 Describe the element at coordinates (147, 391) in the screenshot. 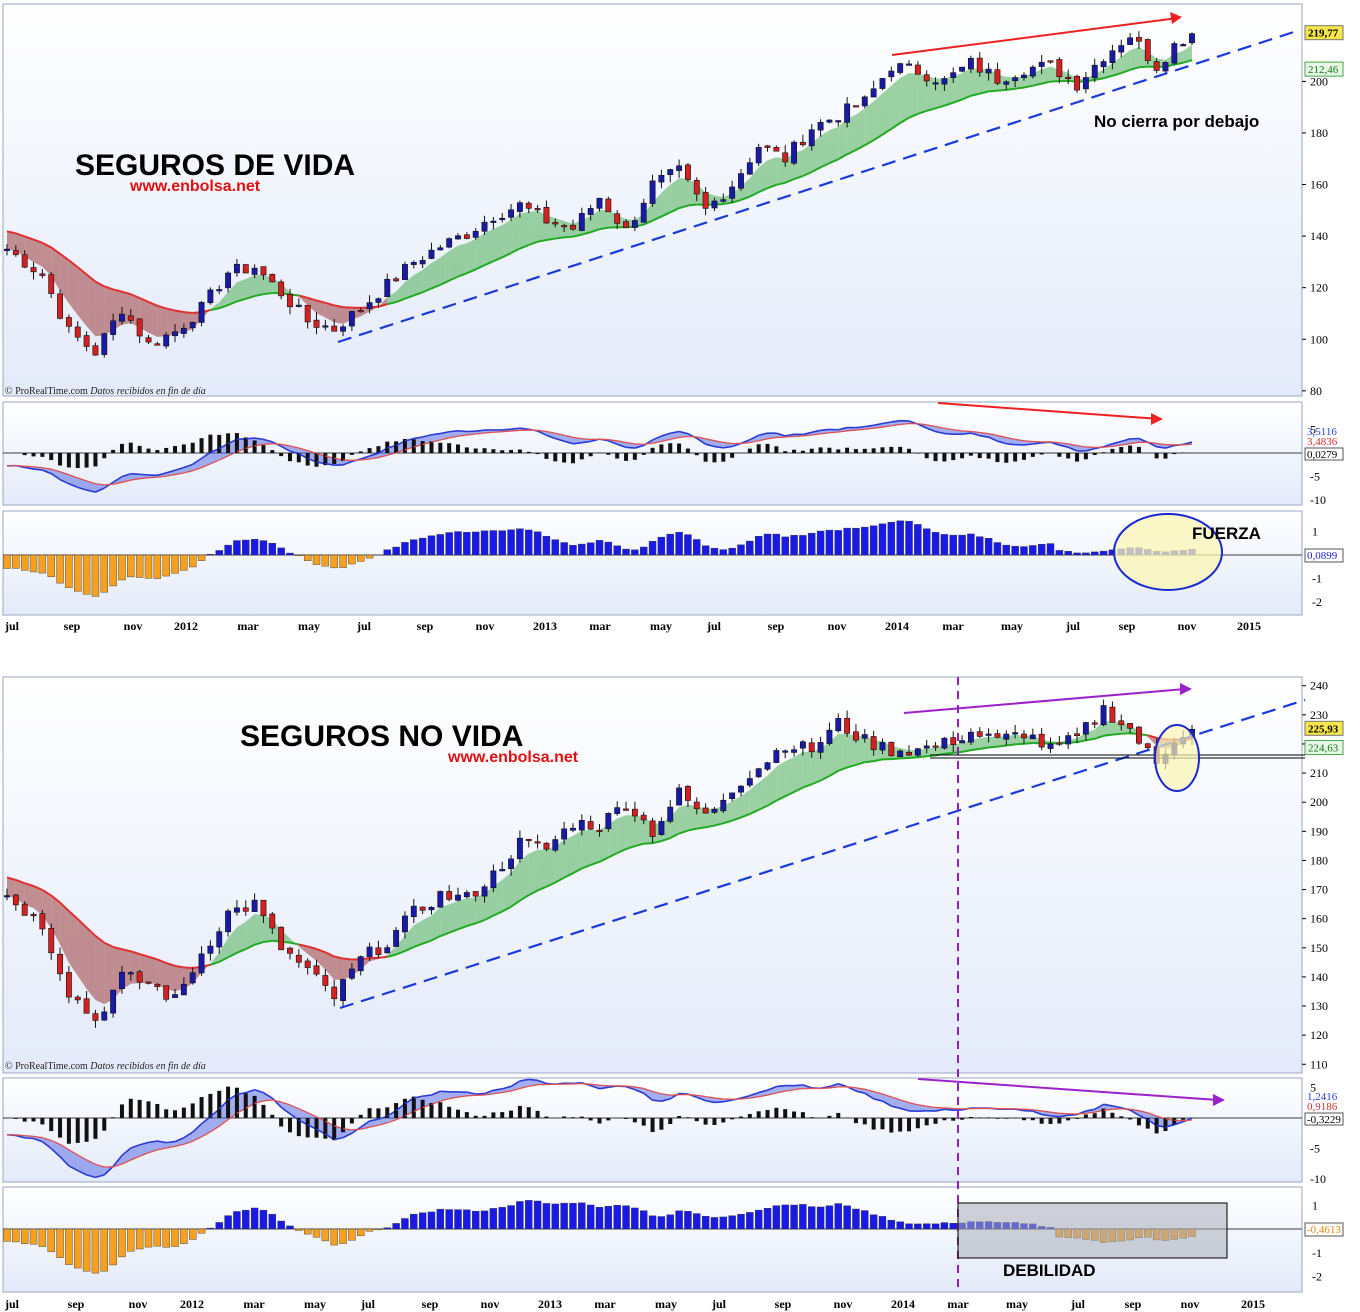

I see `source-note: Datos recibidos en fin de día` at that location.